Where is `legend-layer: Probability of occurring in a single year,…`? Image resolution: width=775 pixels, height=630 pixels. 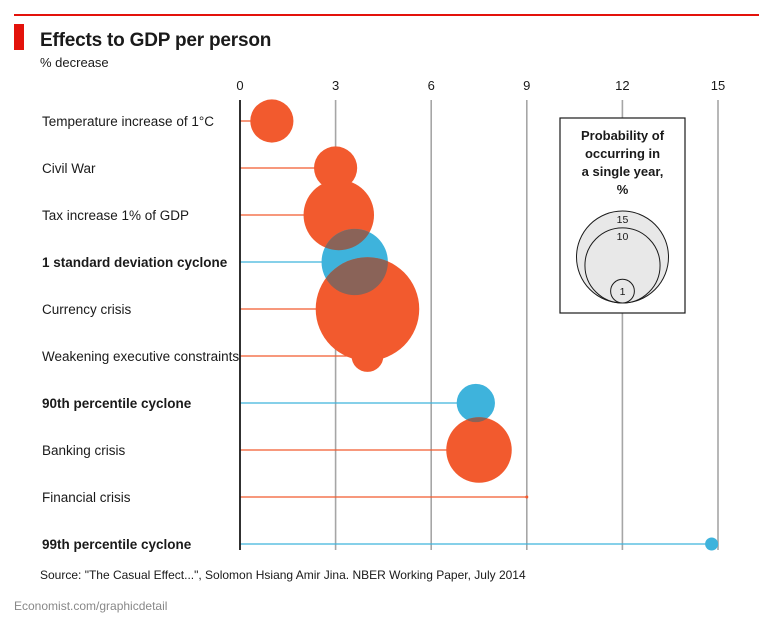 legend-layer: Probability of occurring in a single year,… is located at coordinates (622, 215).